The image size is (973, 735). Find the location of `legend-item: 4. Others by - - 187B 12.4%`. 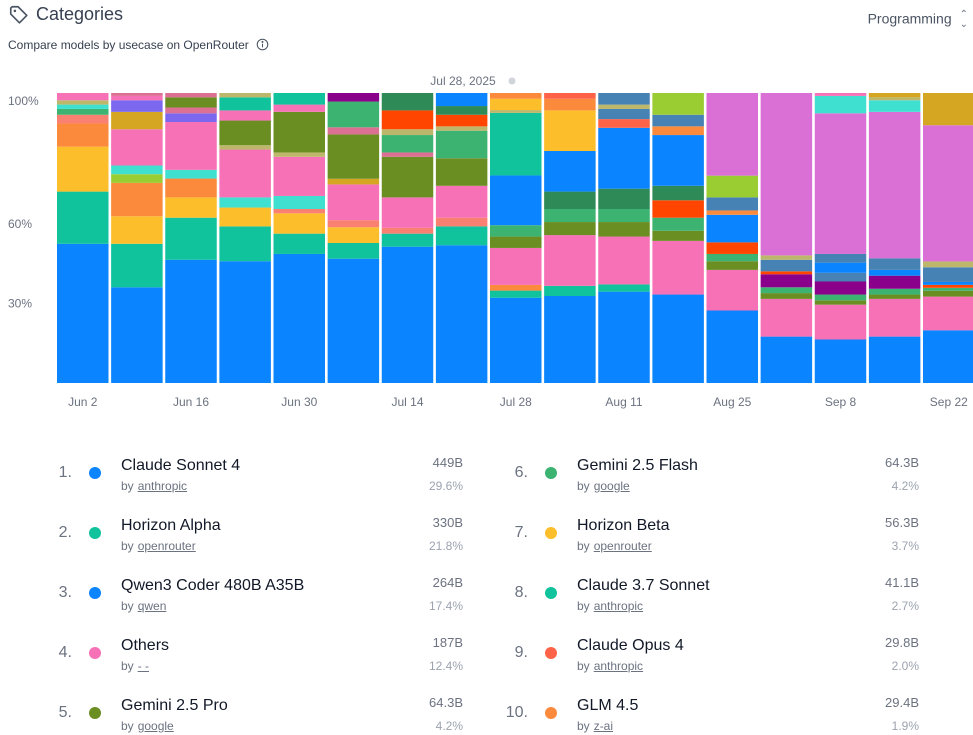

legend-item: 4. Others by - - 187B 12.4% is located at coordinates (251, 650).